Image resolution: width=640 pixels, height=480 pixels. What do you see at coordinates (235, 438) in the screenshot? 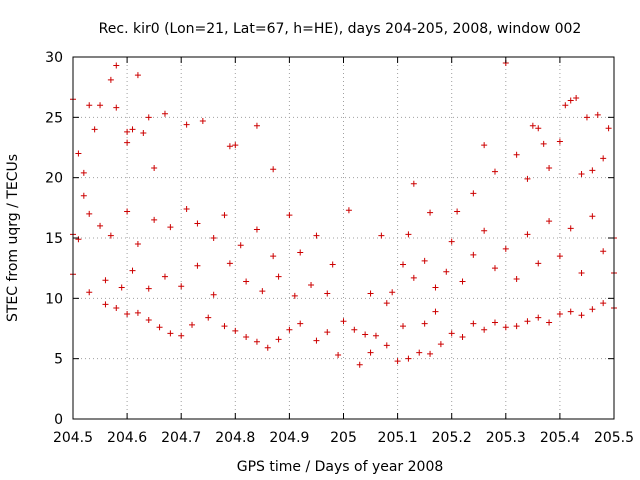
I see `x-tick-label: 204.8` at bounding box center [235, 438].